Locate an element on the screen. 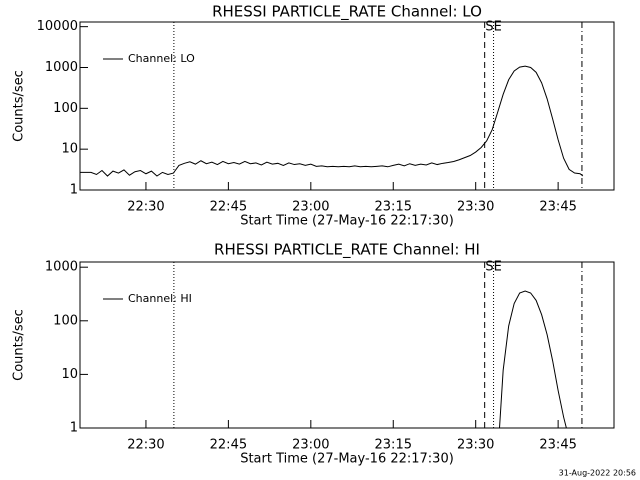  legend-label: Channel: LO is located at coordinates (161, 58).